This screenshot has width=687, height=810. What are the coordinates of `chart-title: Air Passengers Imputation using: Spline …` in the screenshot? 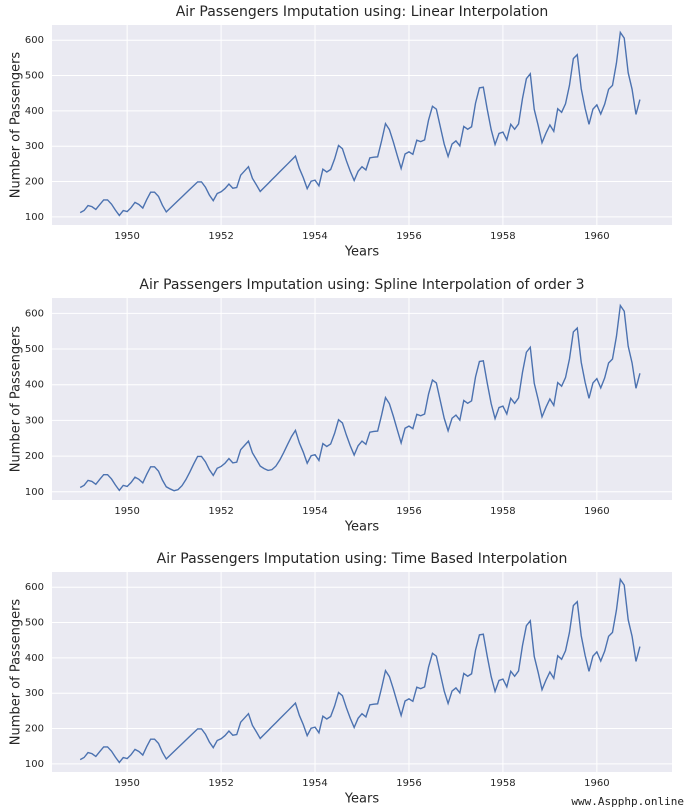 It's located at (361, 285).